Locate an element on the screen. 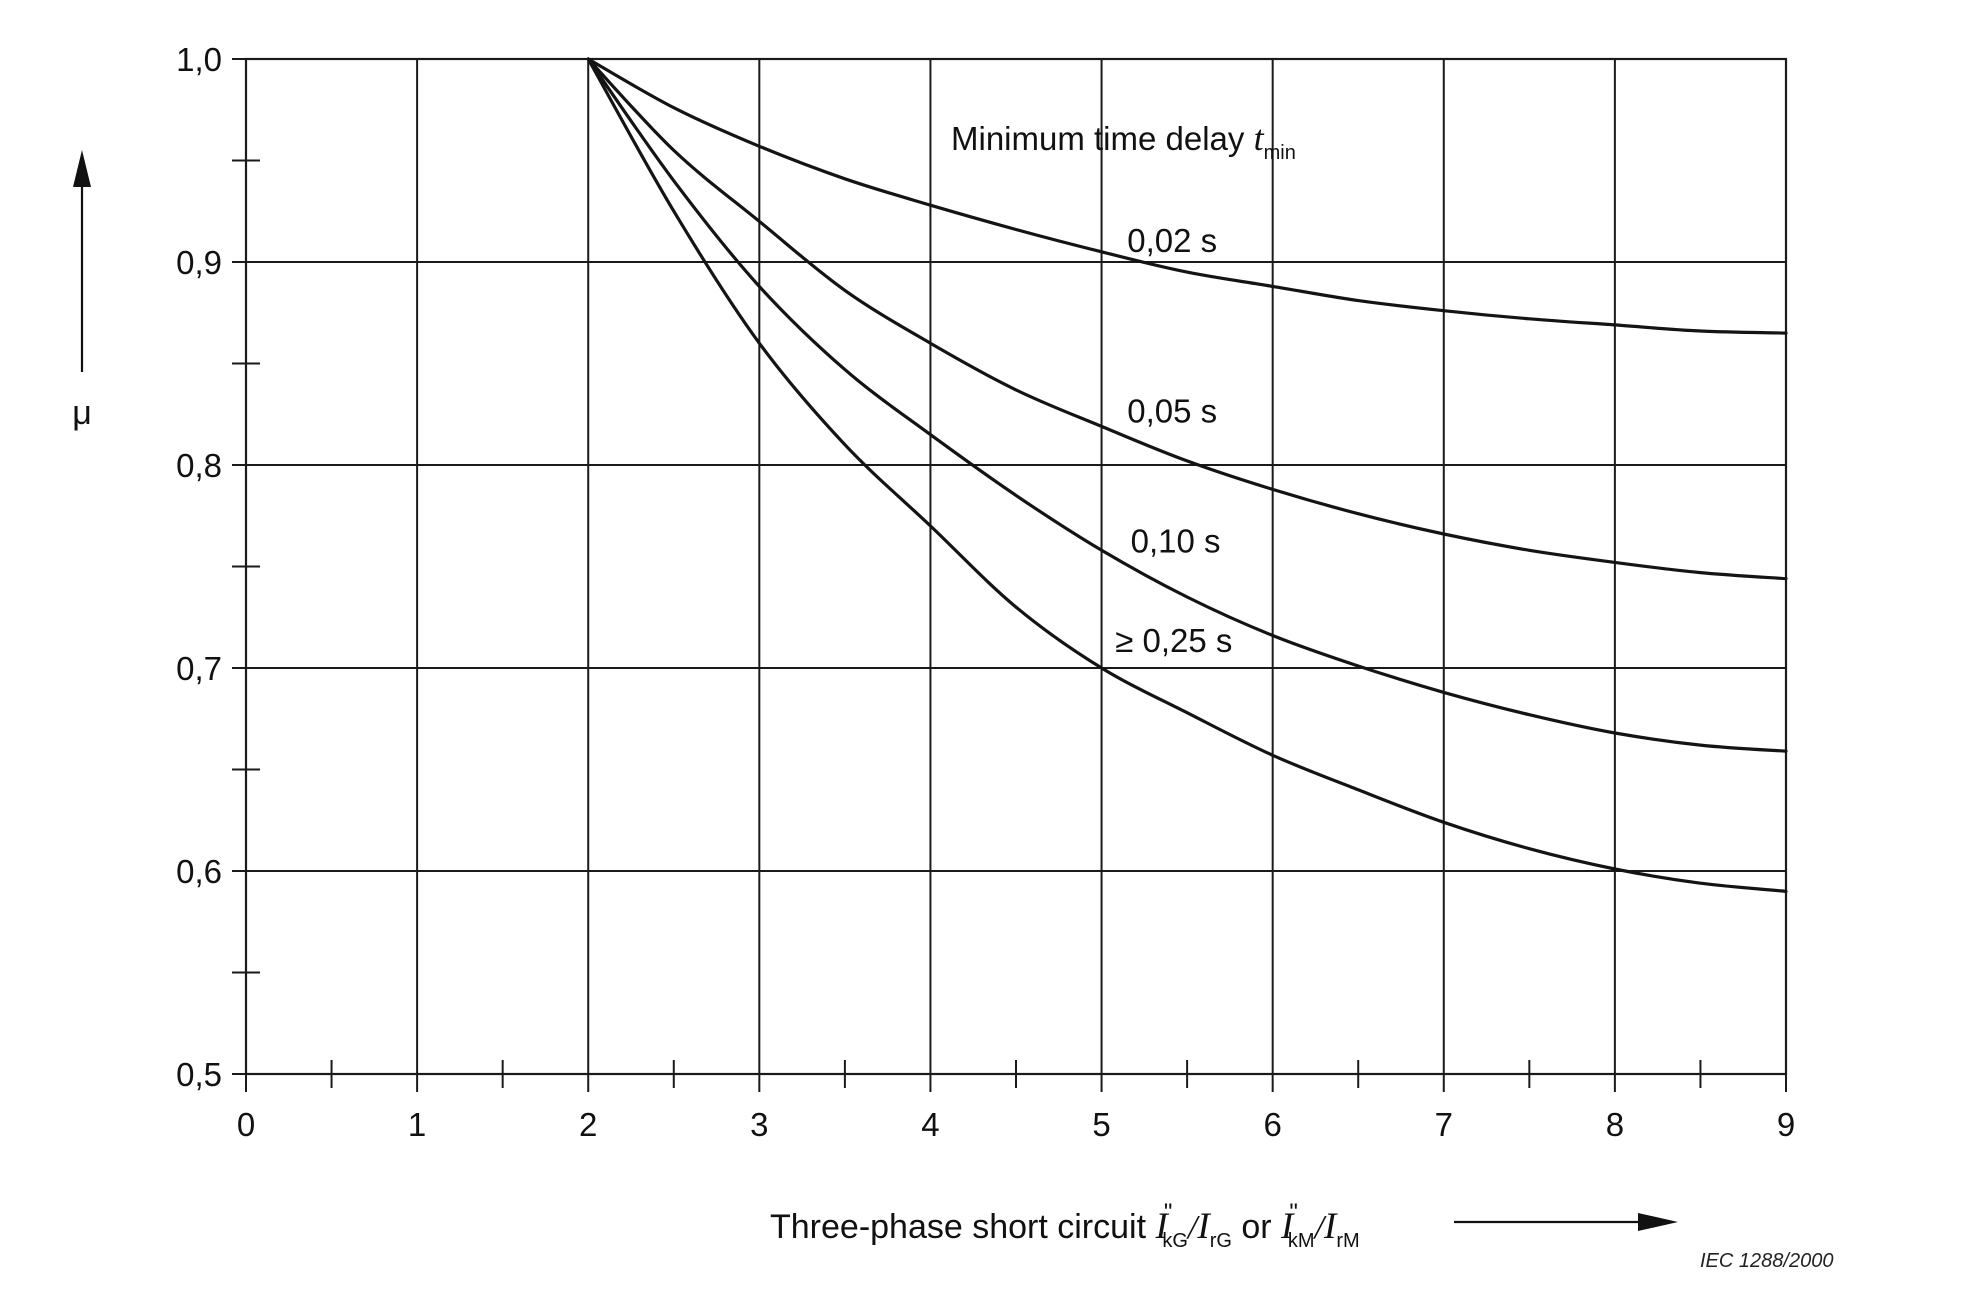 This screenshot has width=1969, height=1294. y-tick-label: 0,6 is located at coordinates (199, 871).